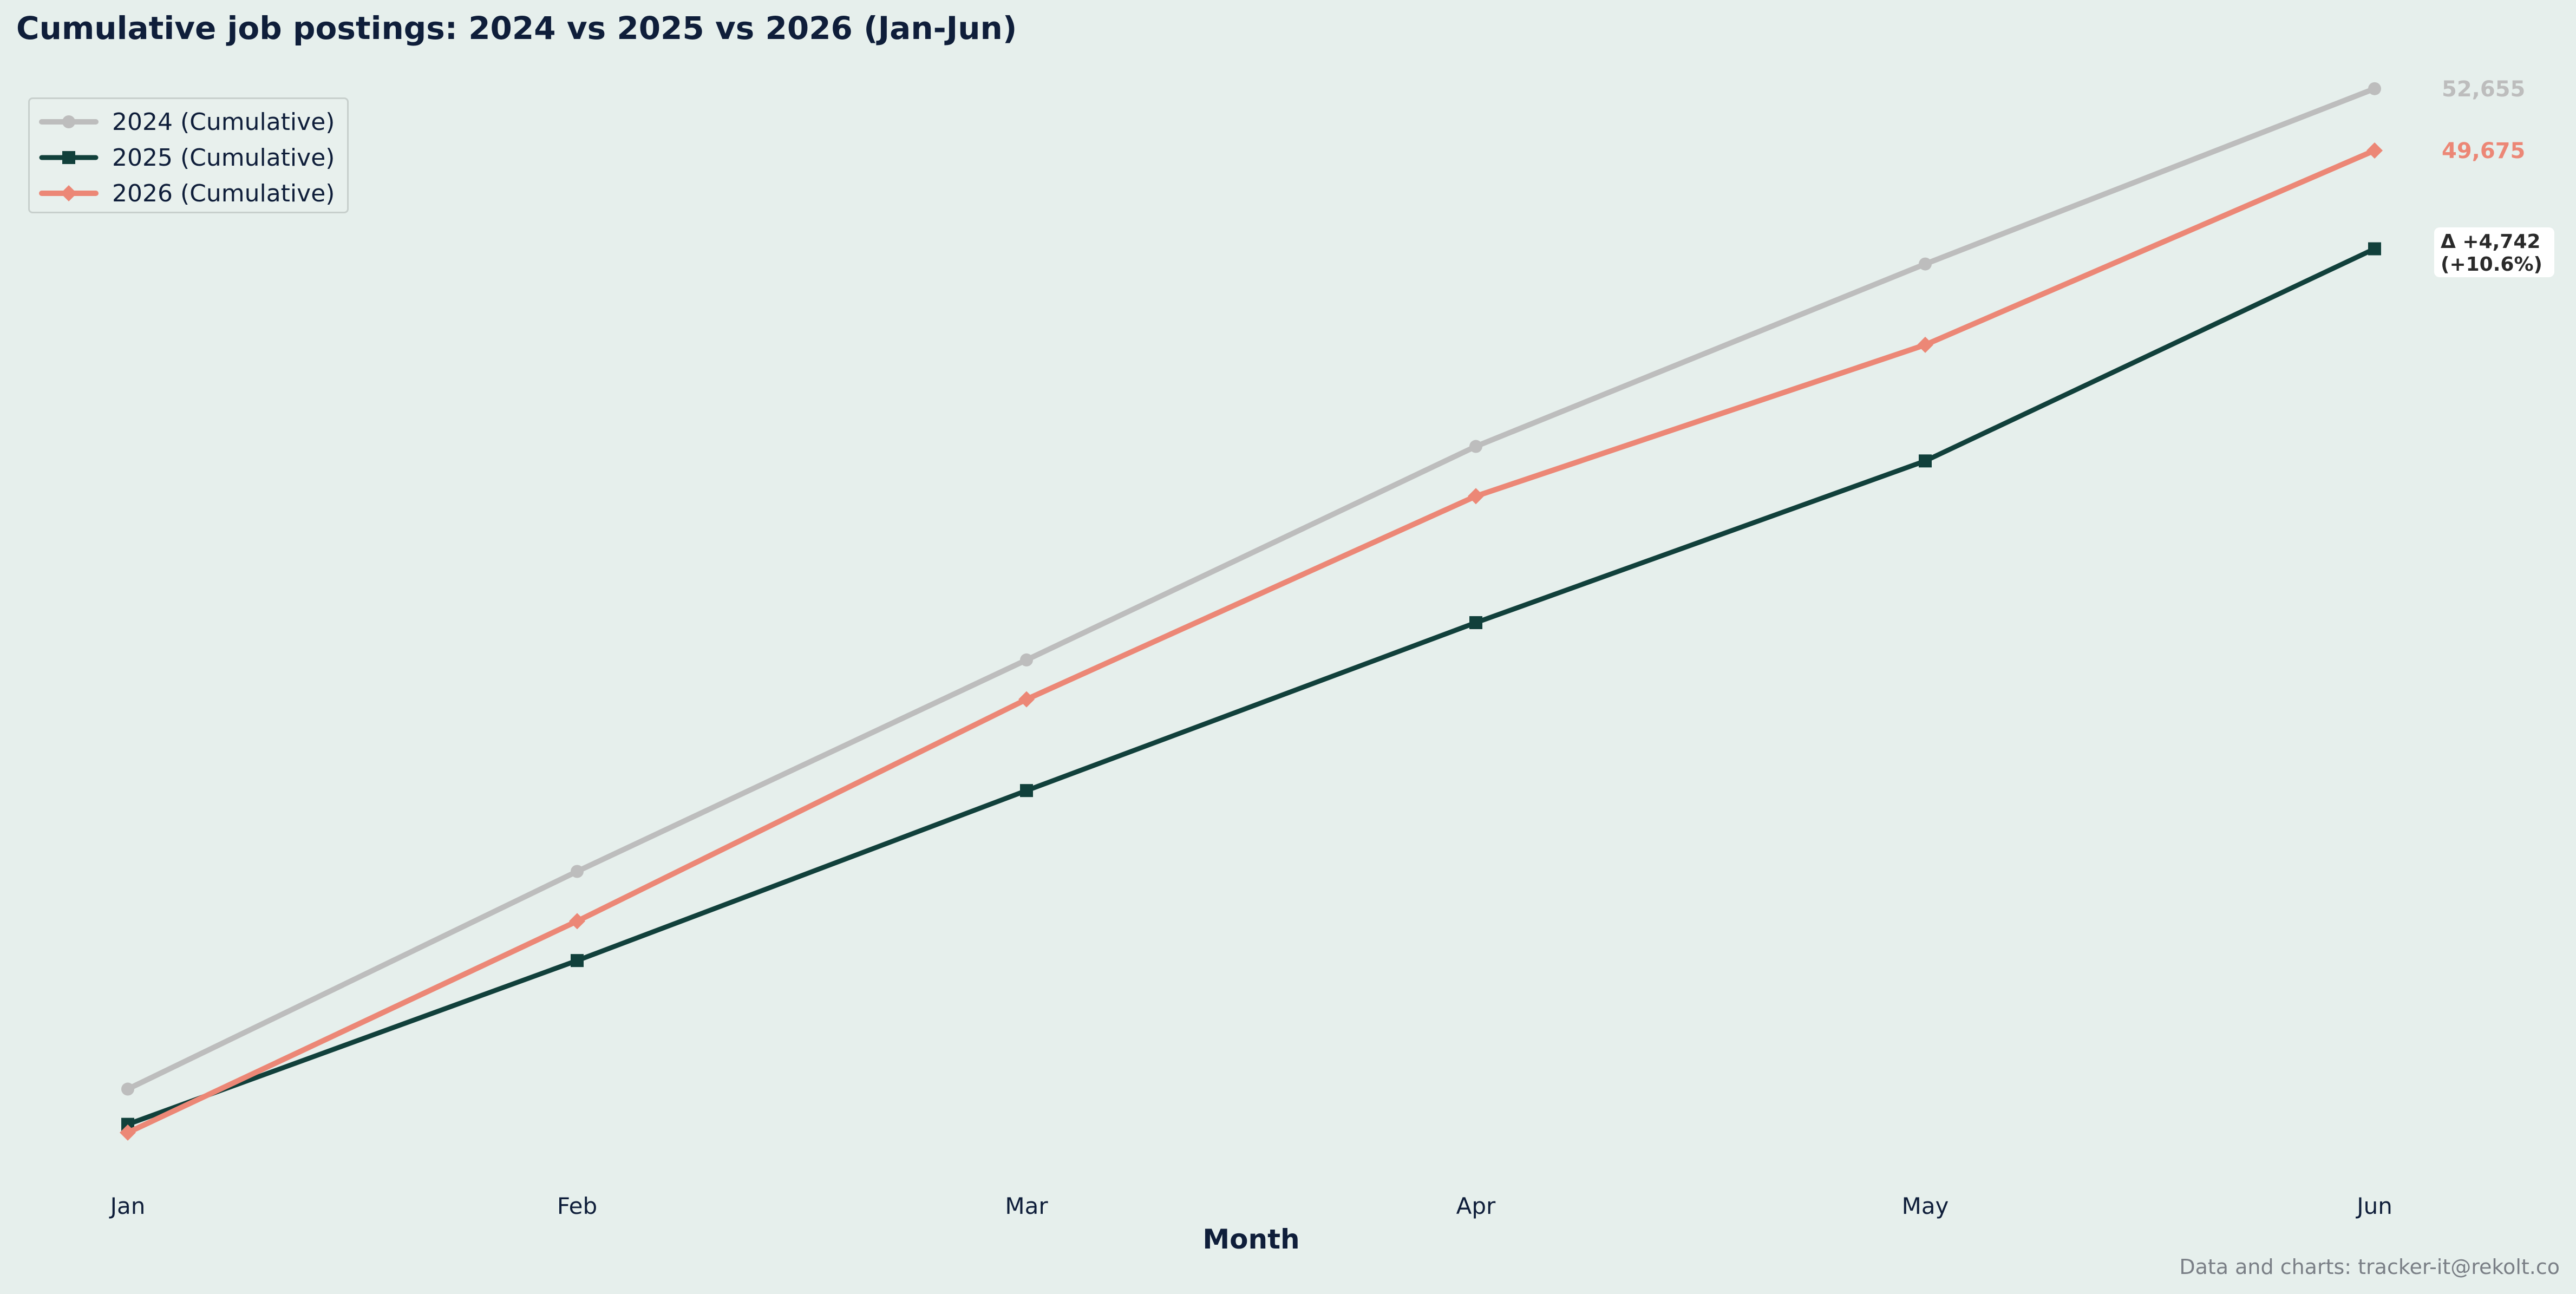  Describe the element at coordinates (1925, 344) in the screenshot. I see `data-point-2026-may` at that location.